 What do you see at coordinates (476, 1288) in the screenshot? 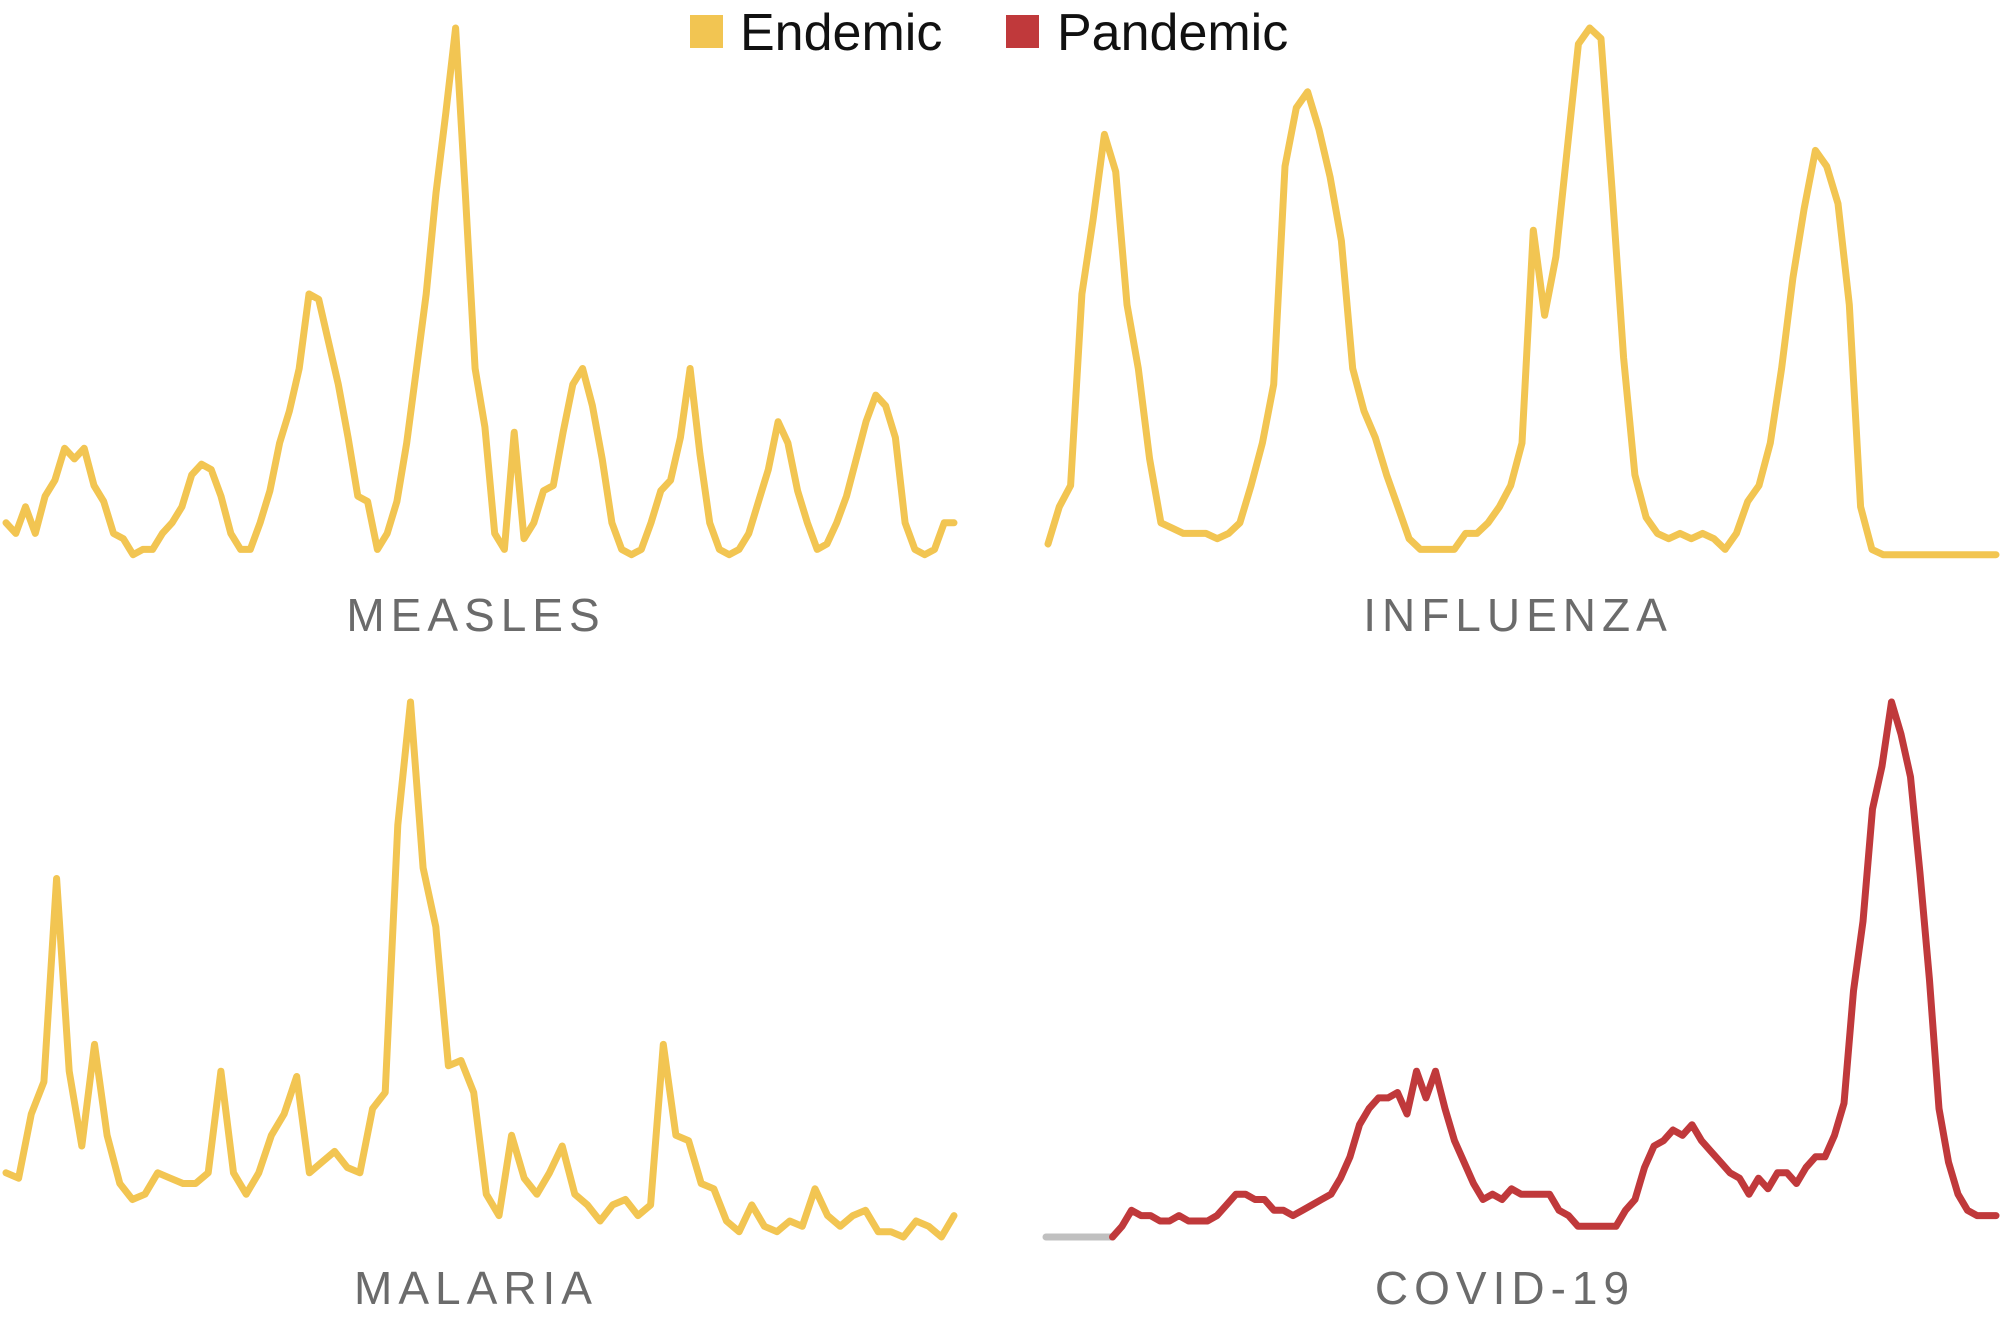
I see `panel-title: MALARIA` at bounding box center [476, 1288].